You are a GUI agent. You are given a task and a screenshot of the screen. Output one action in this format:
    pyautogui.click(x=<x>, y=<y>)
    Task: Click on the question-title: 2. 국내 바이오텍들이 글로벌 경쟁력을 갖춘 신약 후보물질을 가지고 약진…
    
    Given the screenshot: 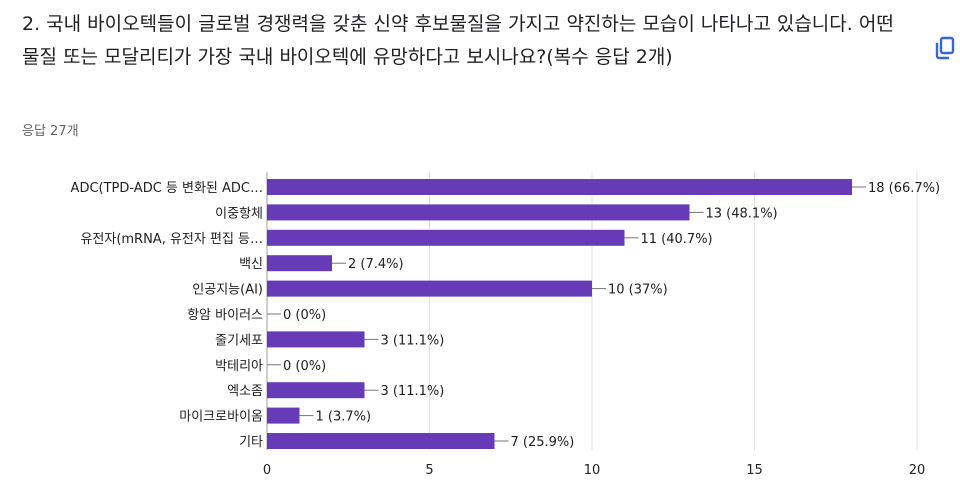 What is the action you would take?
    pyautogui.click(x=458, y=40)
    